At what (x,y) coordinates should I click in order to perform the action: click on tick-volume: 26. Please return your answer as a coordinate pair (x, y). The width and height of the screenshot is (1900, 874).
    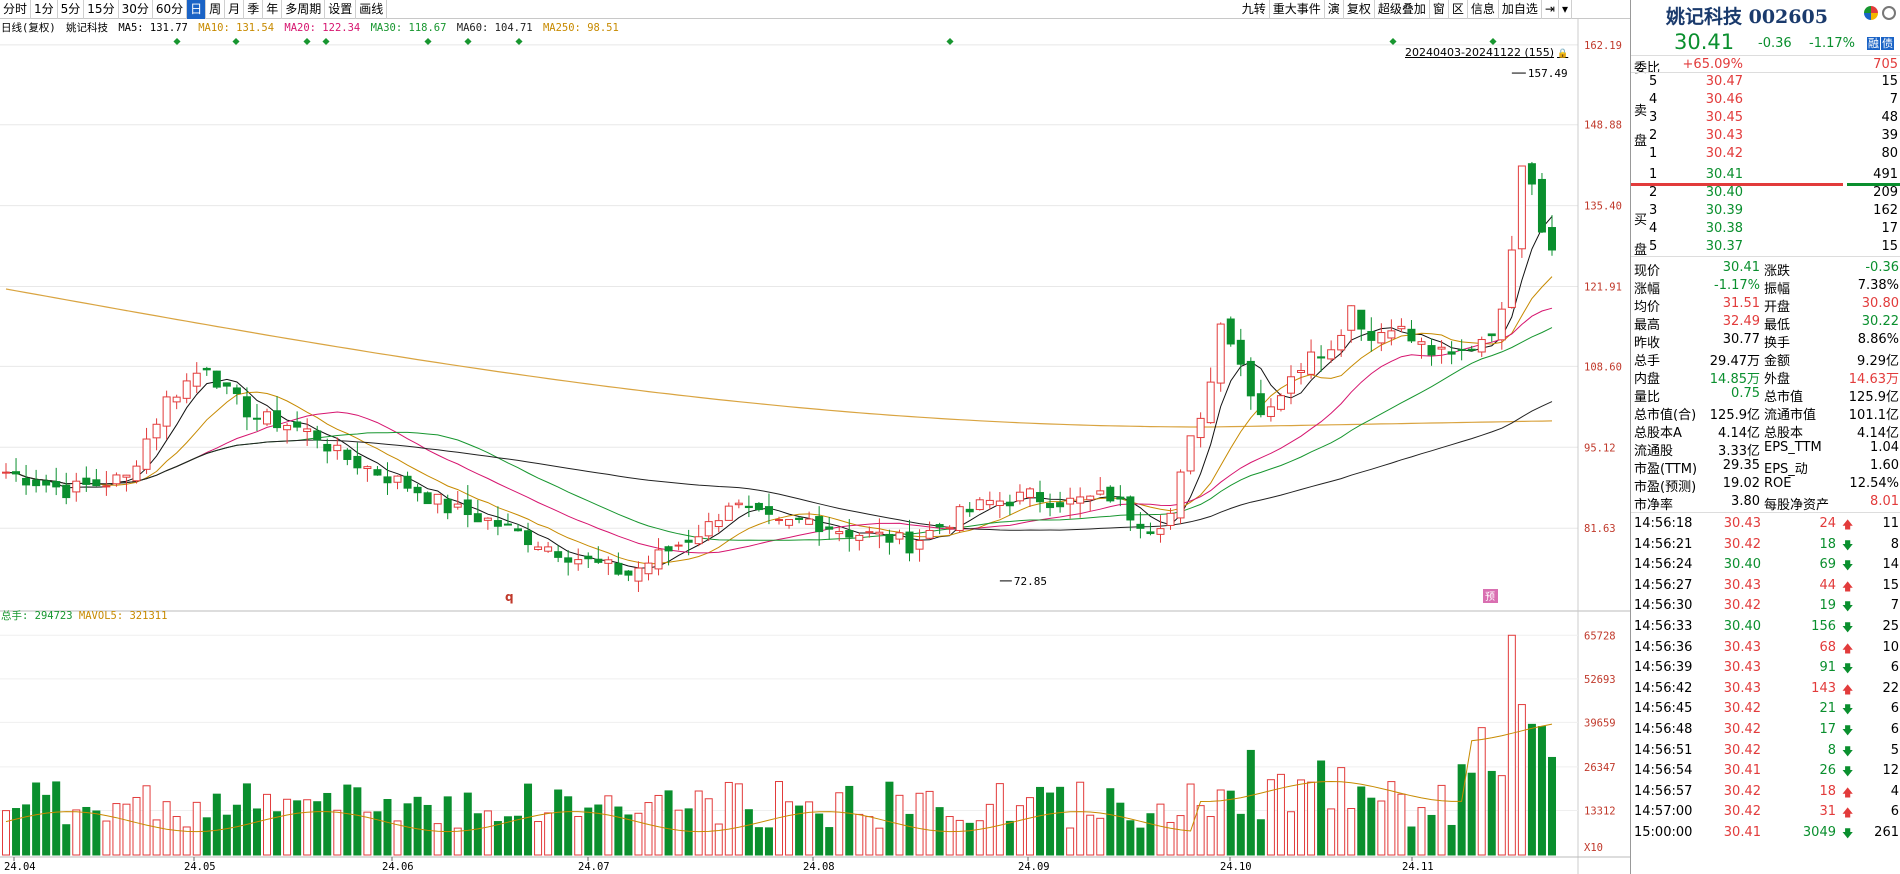
    Looking at the image, I should click on (1827, 771).